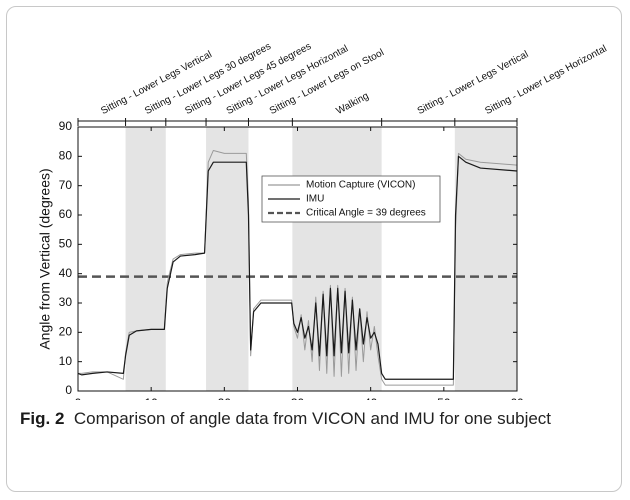  I want to click on y-tick-label: 30, so click(66, 302).